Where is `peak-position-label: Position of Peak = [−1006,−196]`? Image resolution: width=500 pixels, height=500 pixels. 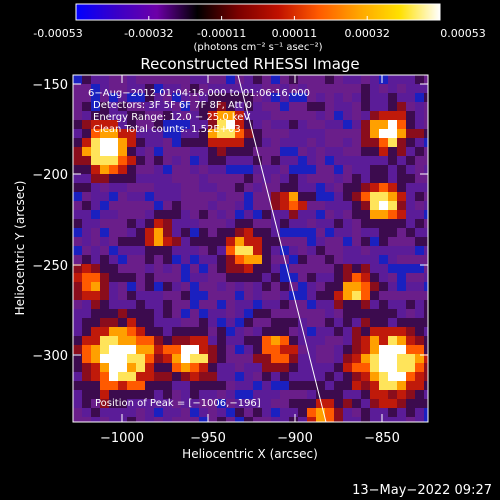
peak-position-label: Position of Peak = [−1006,−196] is located at coordinates (178, 403).